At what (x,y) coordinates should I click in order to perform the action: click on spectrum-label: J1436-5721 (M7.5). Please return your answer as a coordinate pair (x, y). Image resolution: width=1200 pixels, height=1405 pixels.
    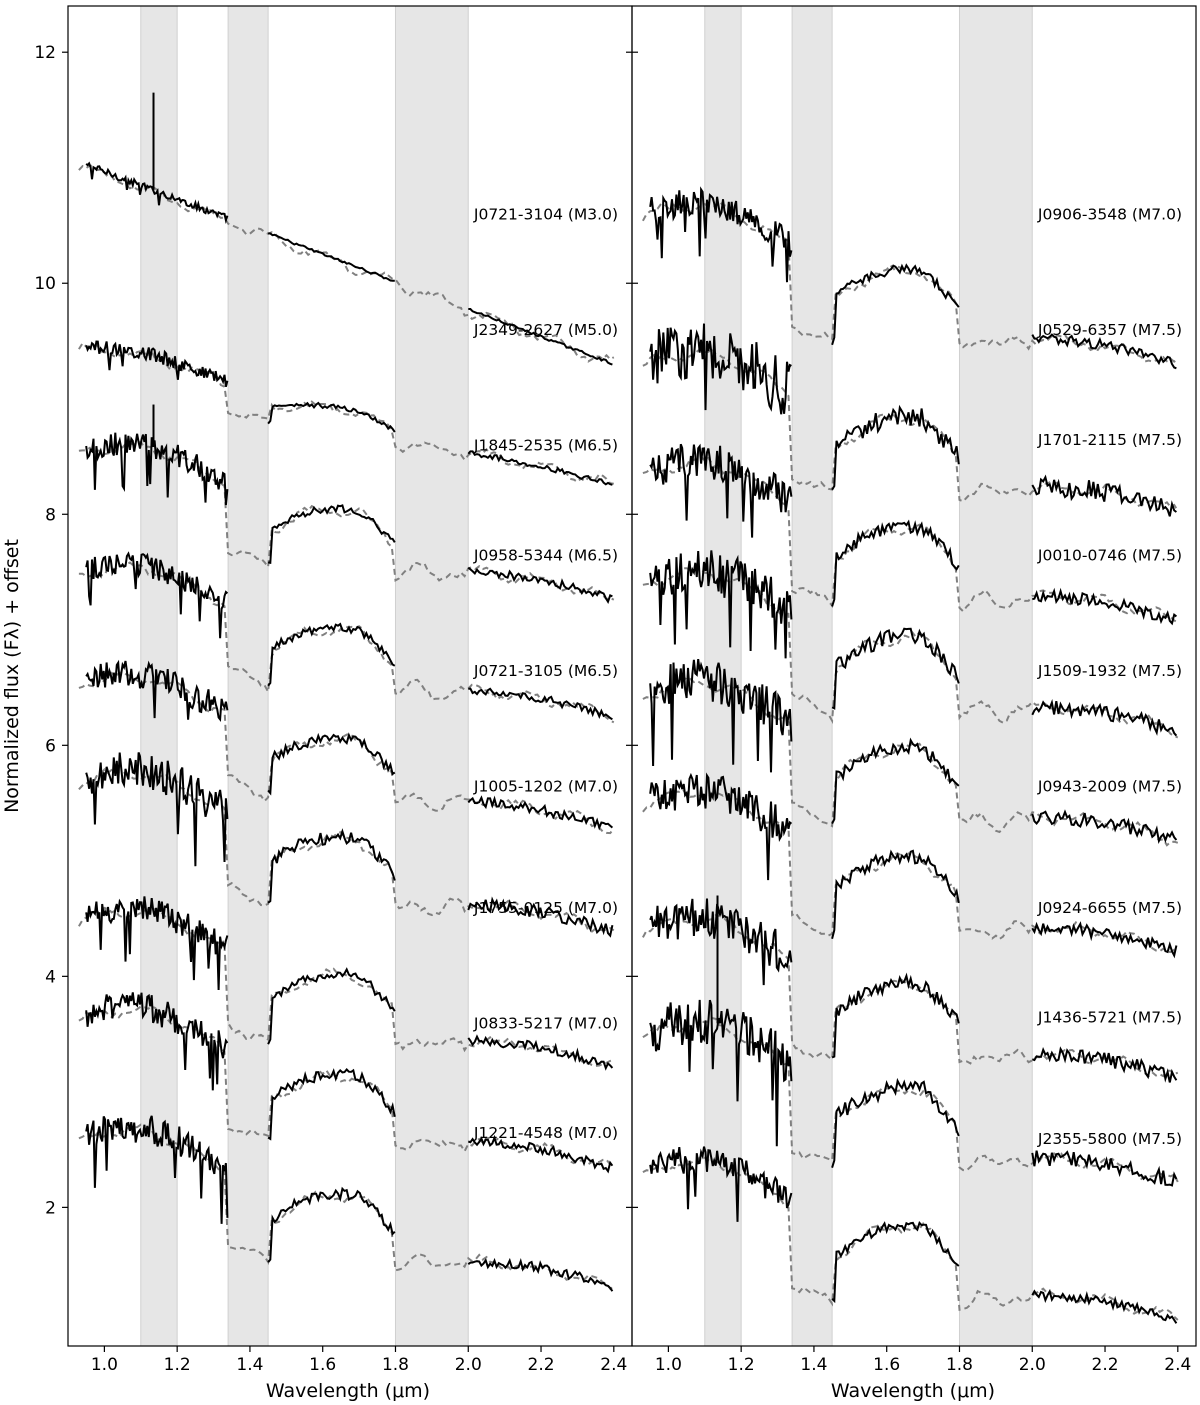
    Looking at the image, I should click on (1109, 1018).